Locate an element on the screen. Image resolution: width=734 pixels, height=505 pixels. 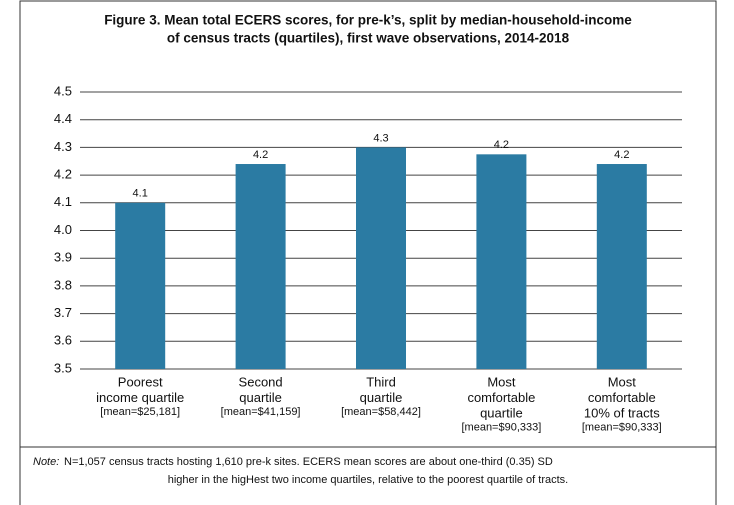
category-note: [mean=$25,181] is located at coordinates (140, 412).